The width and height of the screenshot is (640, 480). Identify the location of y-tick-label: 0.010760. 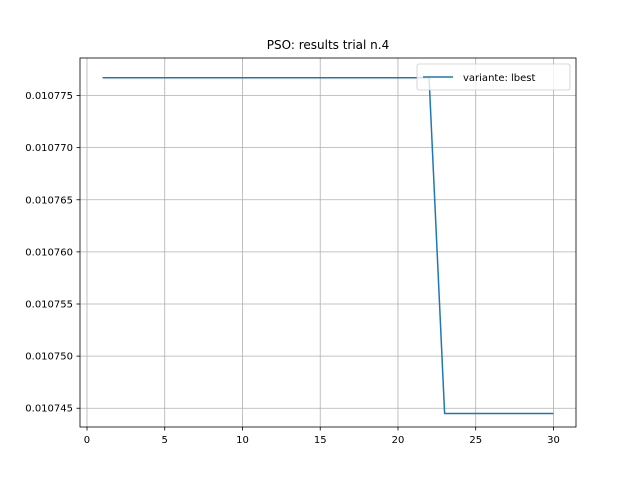
(49, 252).